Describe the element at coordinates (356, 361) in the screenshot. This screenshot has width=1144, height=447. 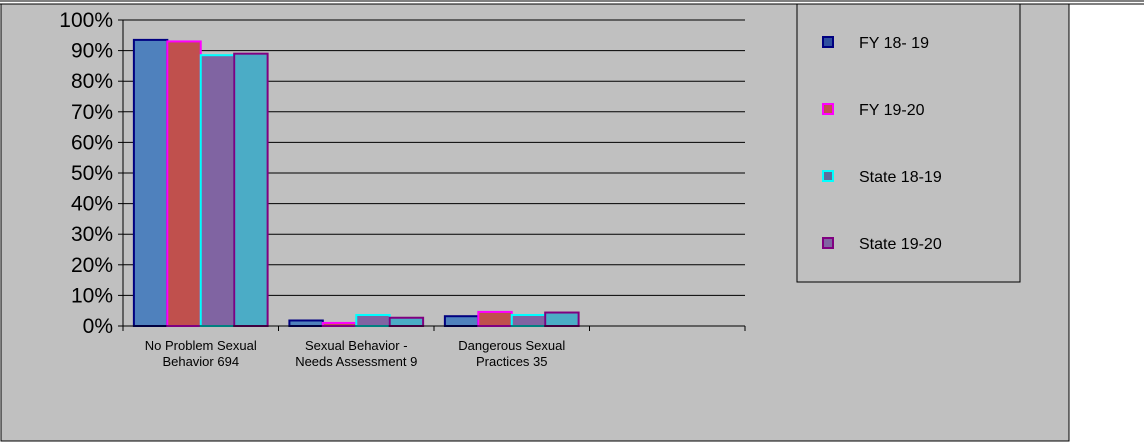
I see `x-tick-label: Needs Assessment 9` at that location.